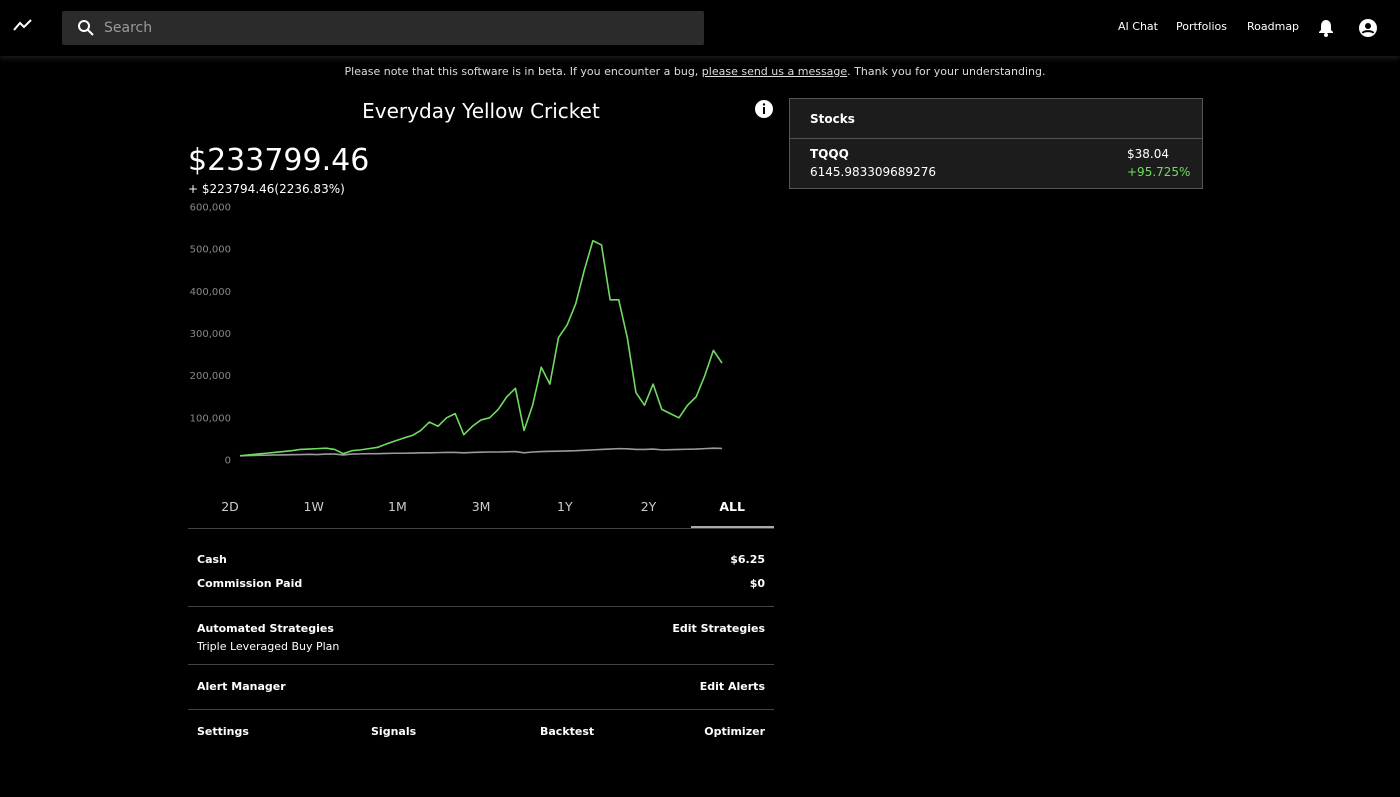 Image resolution: width=1400 pixels, height=797 pixels. What do you see at coordinates (832, 119) in the screenshot?
I see `panel-title: Stocks` at bounding box center [832, 119].